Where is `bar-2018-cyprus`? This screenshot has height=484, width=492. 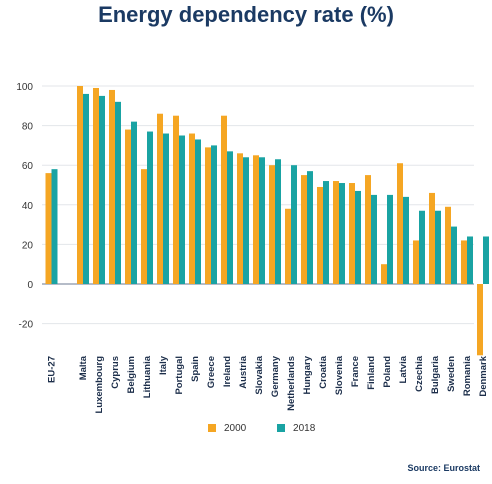 bar-2018-cyprus is located at coordinates (118, 192).